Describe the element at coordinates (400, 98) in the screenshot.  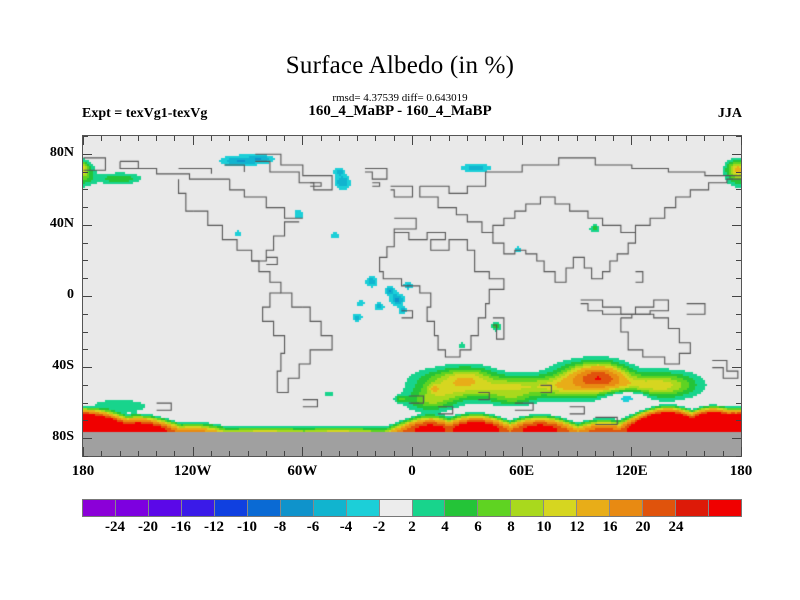
I see `rmsd-annotation: rmsd= 4.37539 diff= 0.643019` at that location.